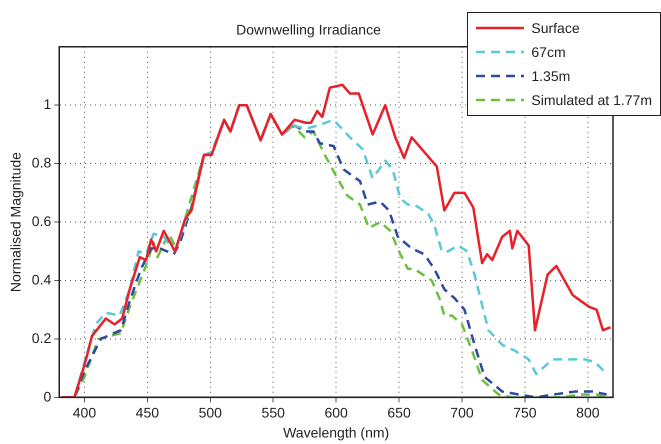  What do you see at coordinates (47, 396) in the screenshot?
I see `y-tick-label: 0` at bounding box center [47, 396].